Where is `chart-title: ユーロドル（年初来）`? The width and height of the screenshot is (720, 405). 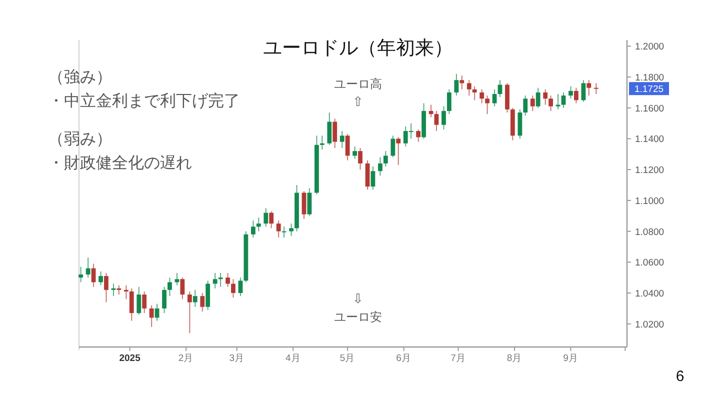 chart-title: ユーロドル（年初来） is located at coordinates (358, 48).